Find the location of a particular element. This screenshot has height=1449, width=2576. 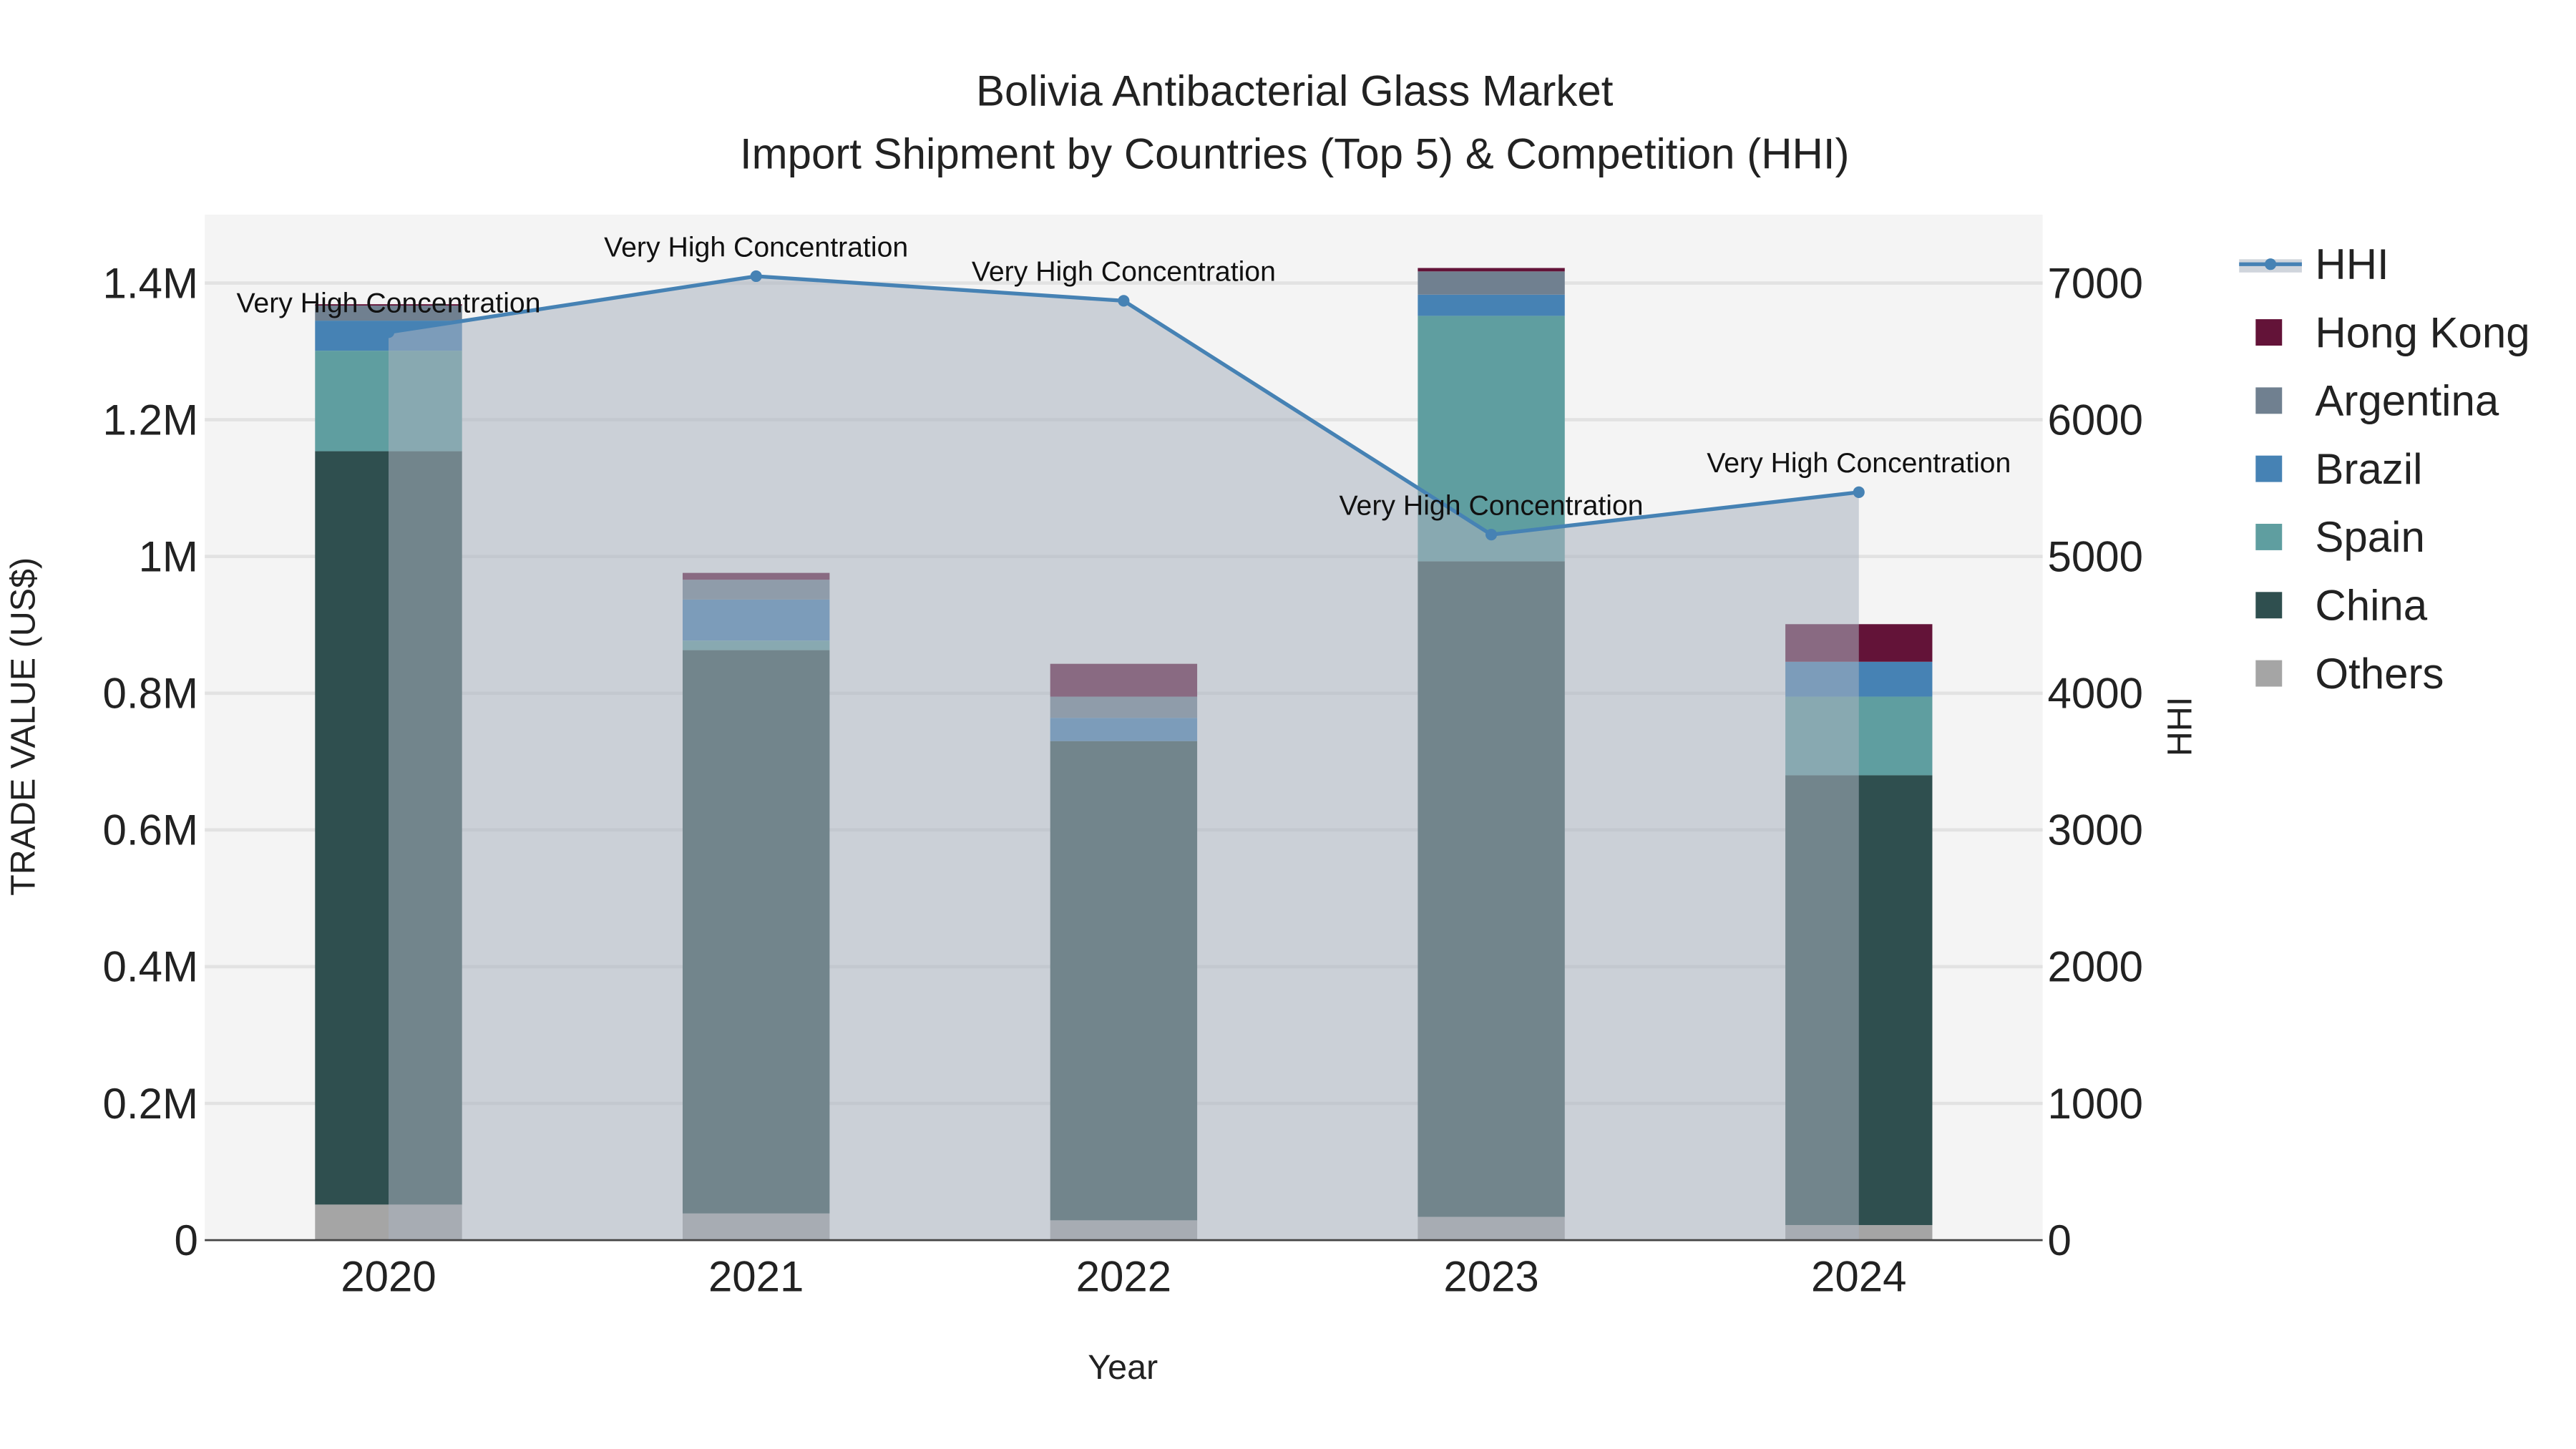

y-axis-label: TRADE VALUE (US$) is located at coordinates (23, 726).